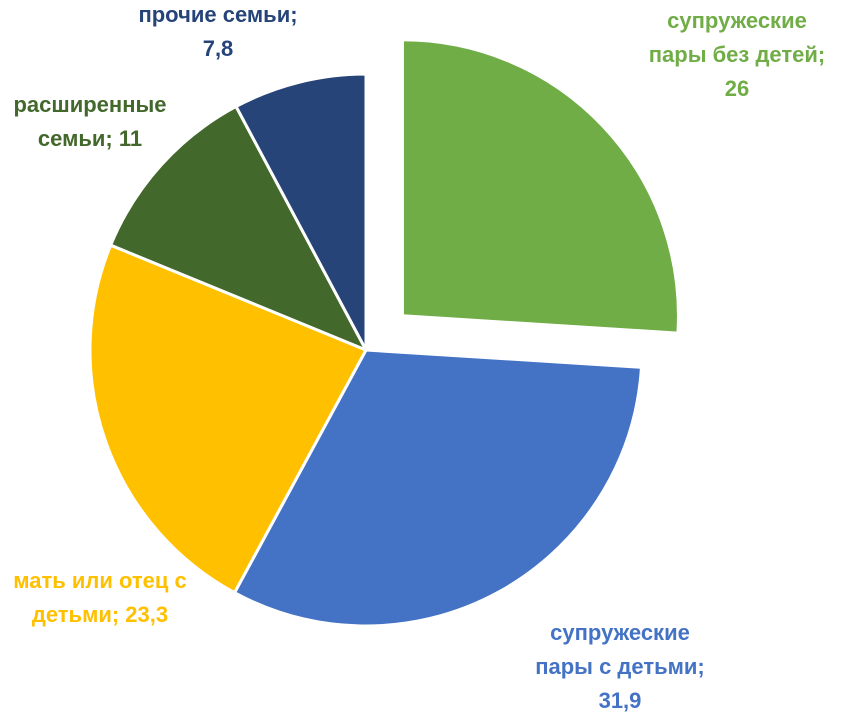 The image size is (866, 716). Describe the element at coordinates (90, 138) in the screenshot. I see `data-label-line: семьи; 11` at that location.